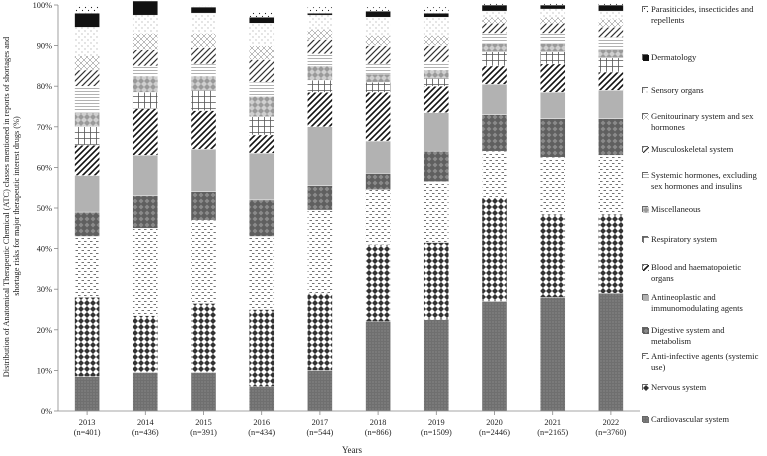  What do you see at coordinates (44, 330) in the screenshot?
I see `y-tick-label: 20%` at bounding box center [44, 330].